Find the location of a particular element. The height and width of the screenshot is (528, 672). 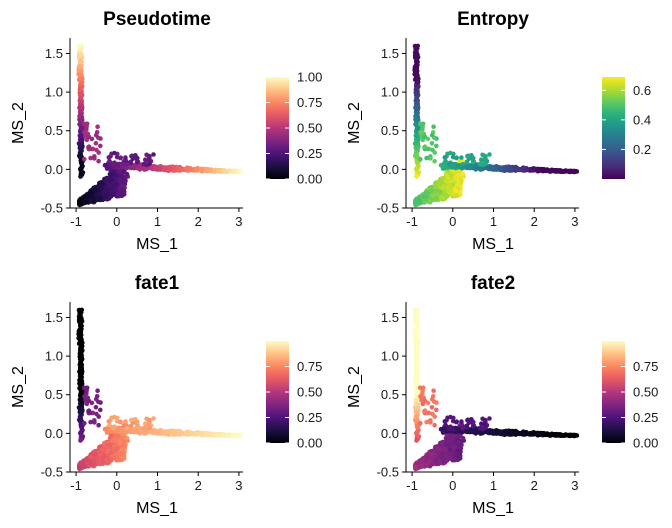

legend-tick-label: 0.6 is located at coordinates (642, 90).